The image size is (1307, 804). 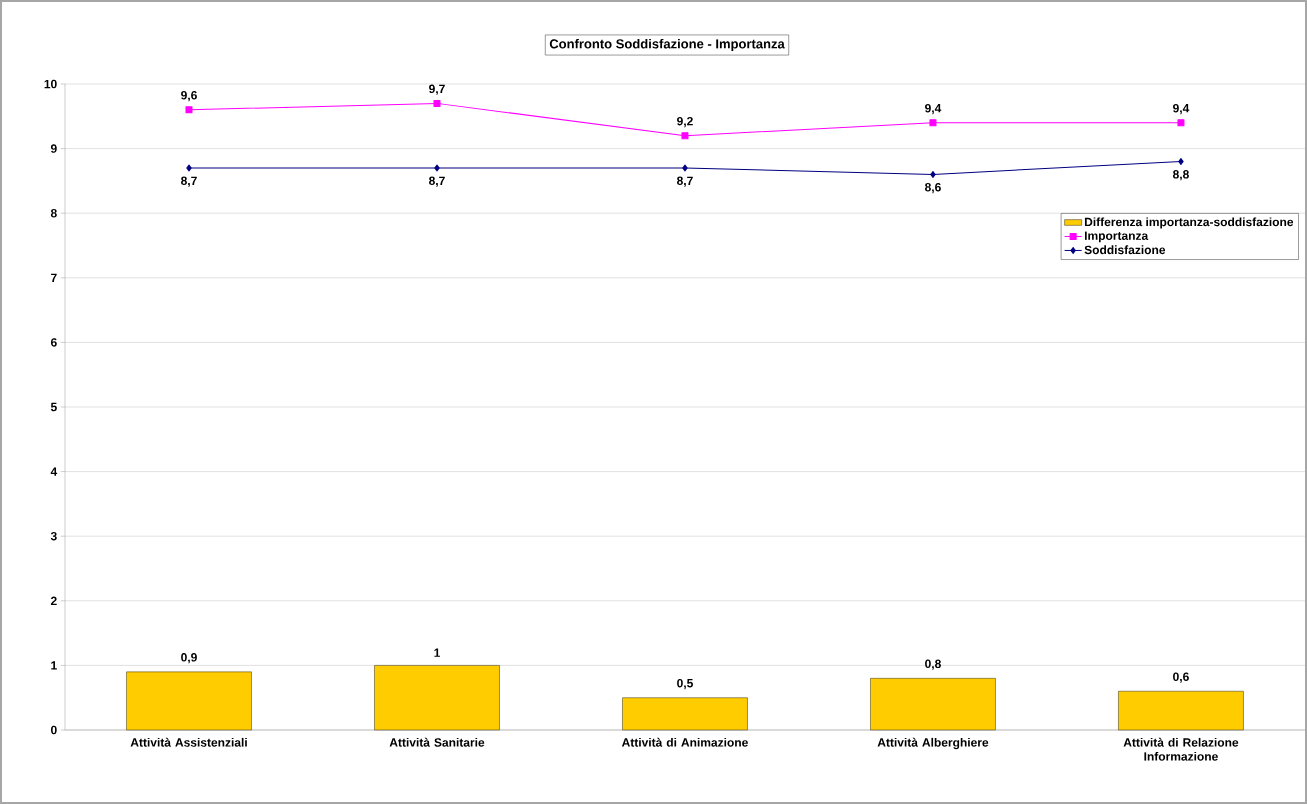 What do you see at coordinates (189, 96) in the screenshot?
I see `data-label: 9,6` at bounding box center [189, 96].